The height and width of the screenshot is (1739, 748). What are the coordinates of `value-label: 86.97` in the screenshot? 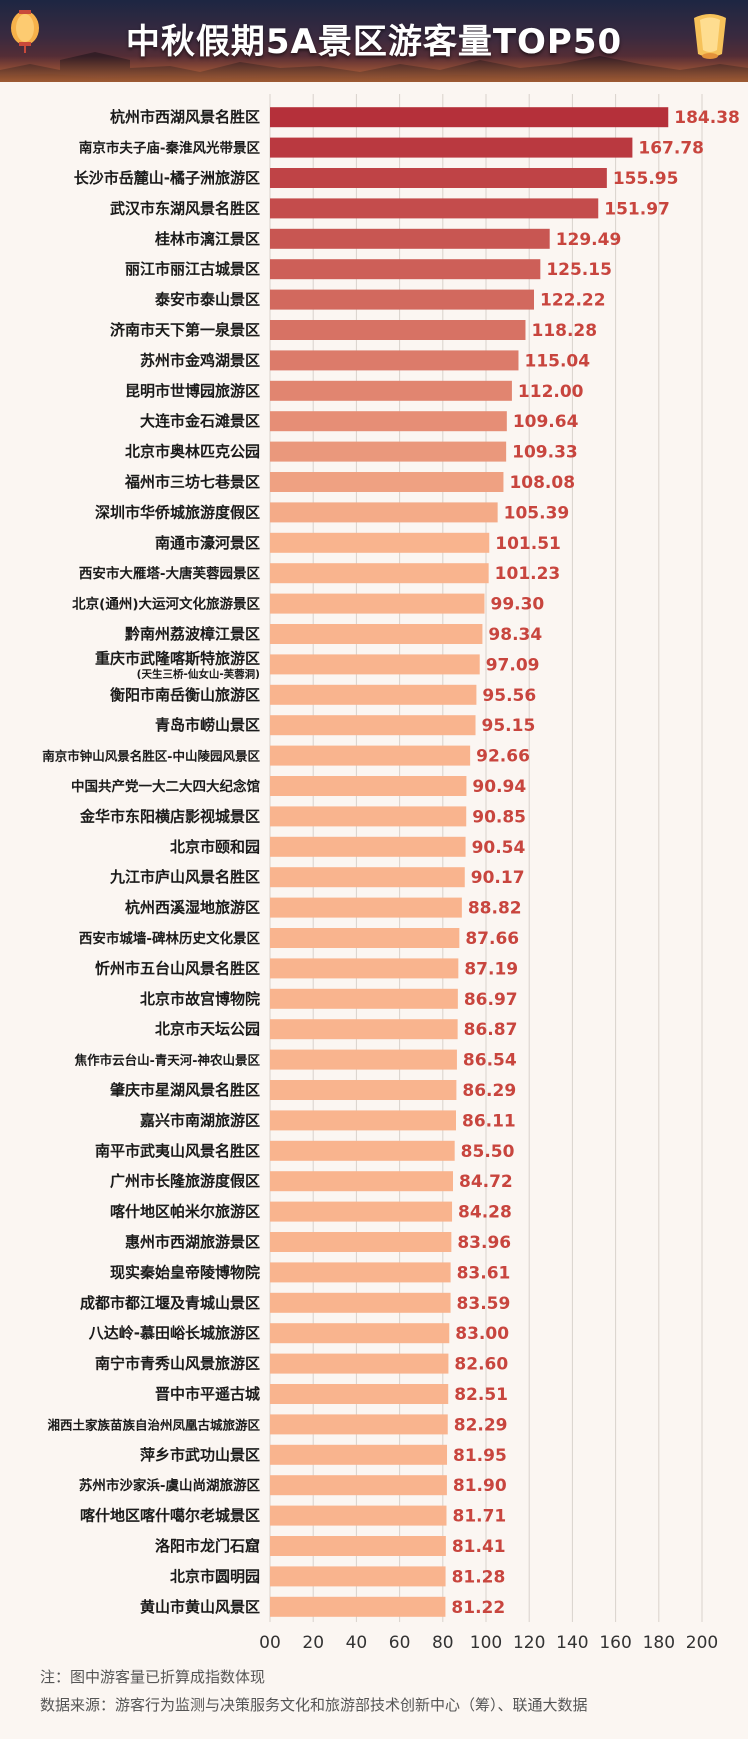 It's located at (491, 1000).